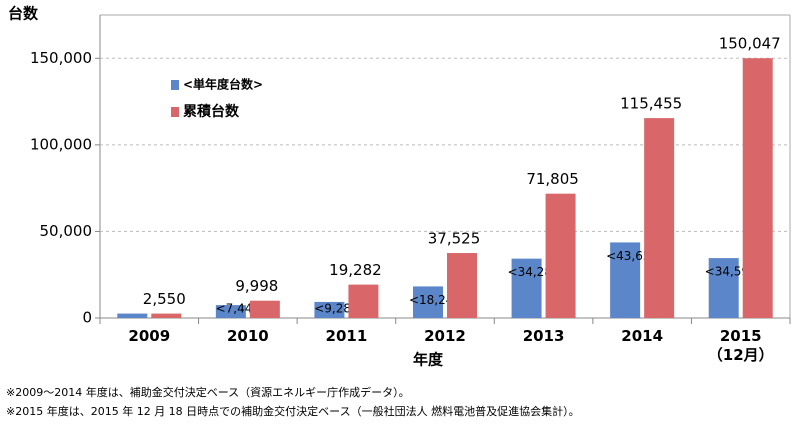 The image size is (800, 433). Describe the element at coordinates (750, 44) in the screenshot. I see `value-label: 150,047` at that location.